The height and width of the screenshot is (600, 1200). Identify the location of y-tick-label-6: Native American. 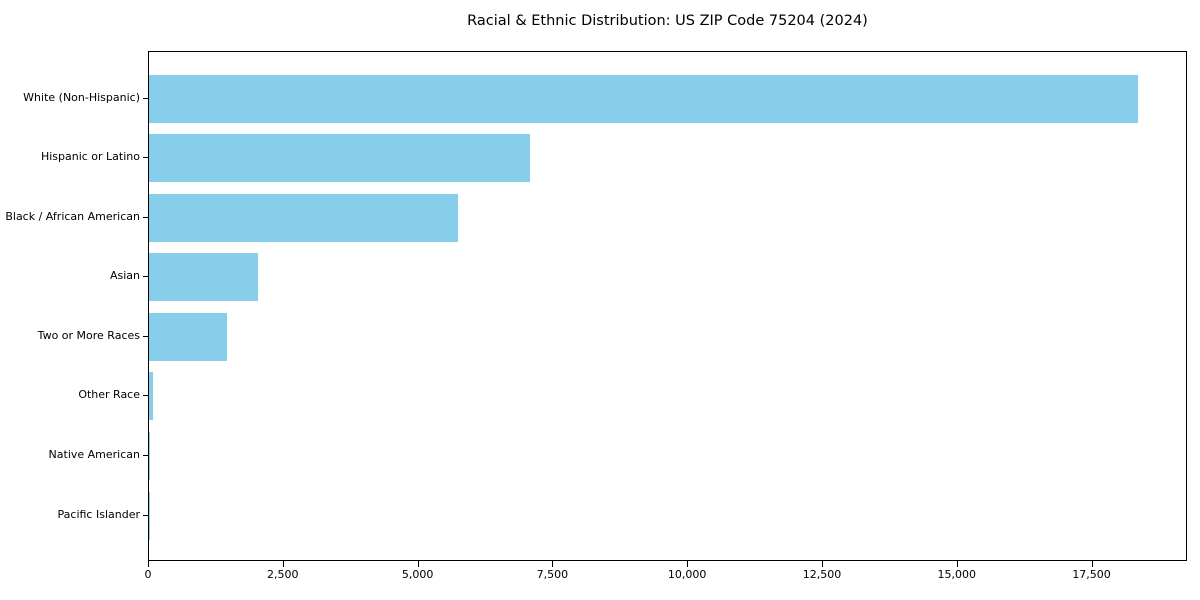
(94, 454).